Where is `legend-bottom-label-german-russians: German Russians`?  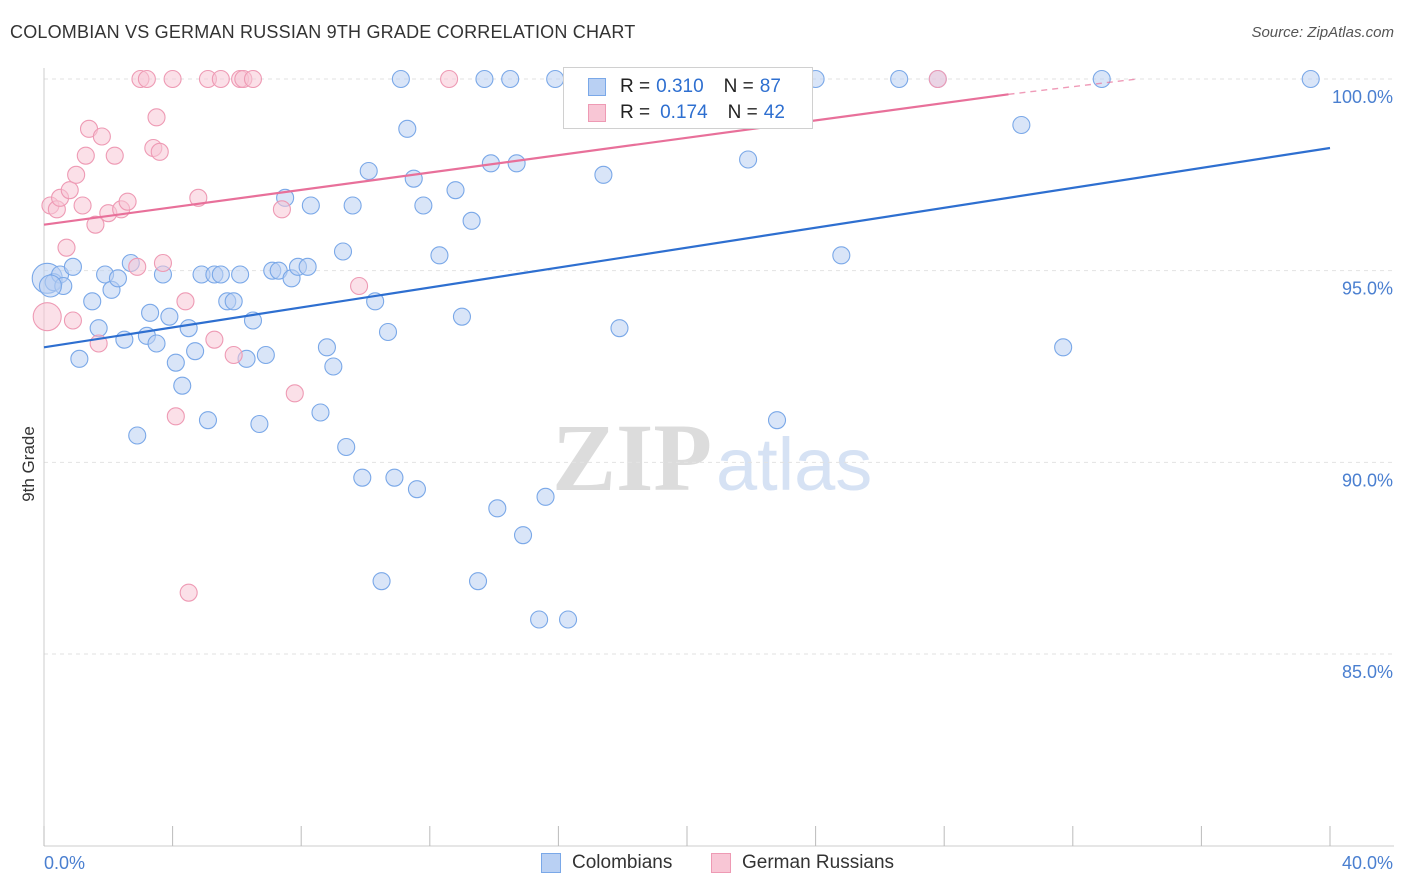 legend-bottom-label-german-russians: German Russians is located at coordinates (818, 862).